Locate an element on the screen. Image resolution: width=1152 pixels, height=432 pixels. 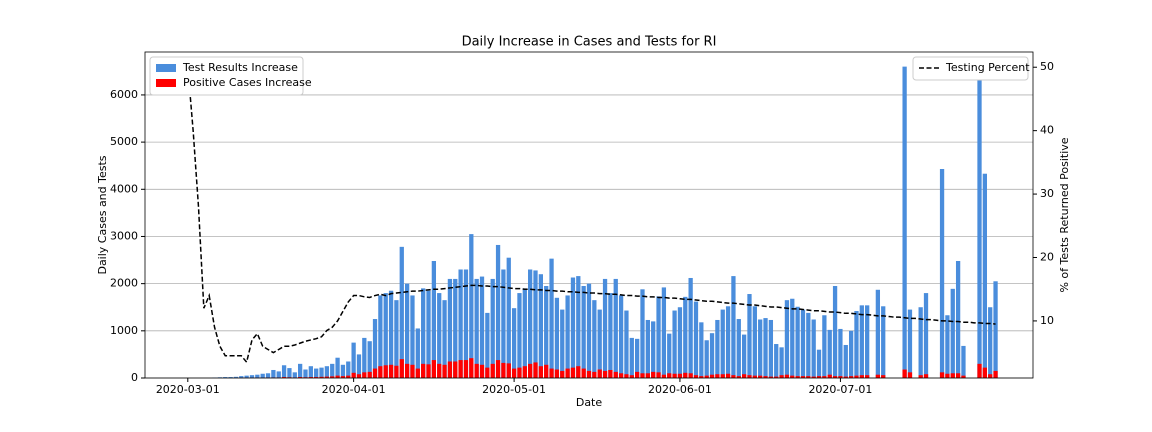
y2-tick-label: 20 is located at coordinates (1047, 256).